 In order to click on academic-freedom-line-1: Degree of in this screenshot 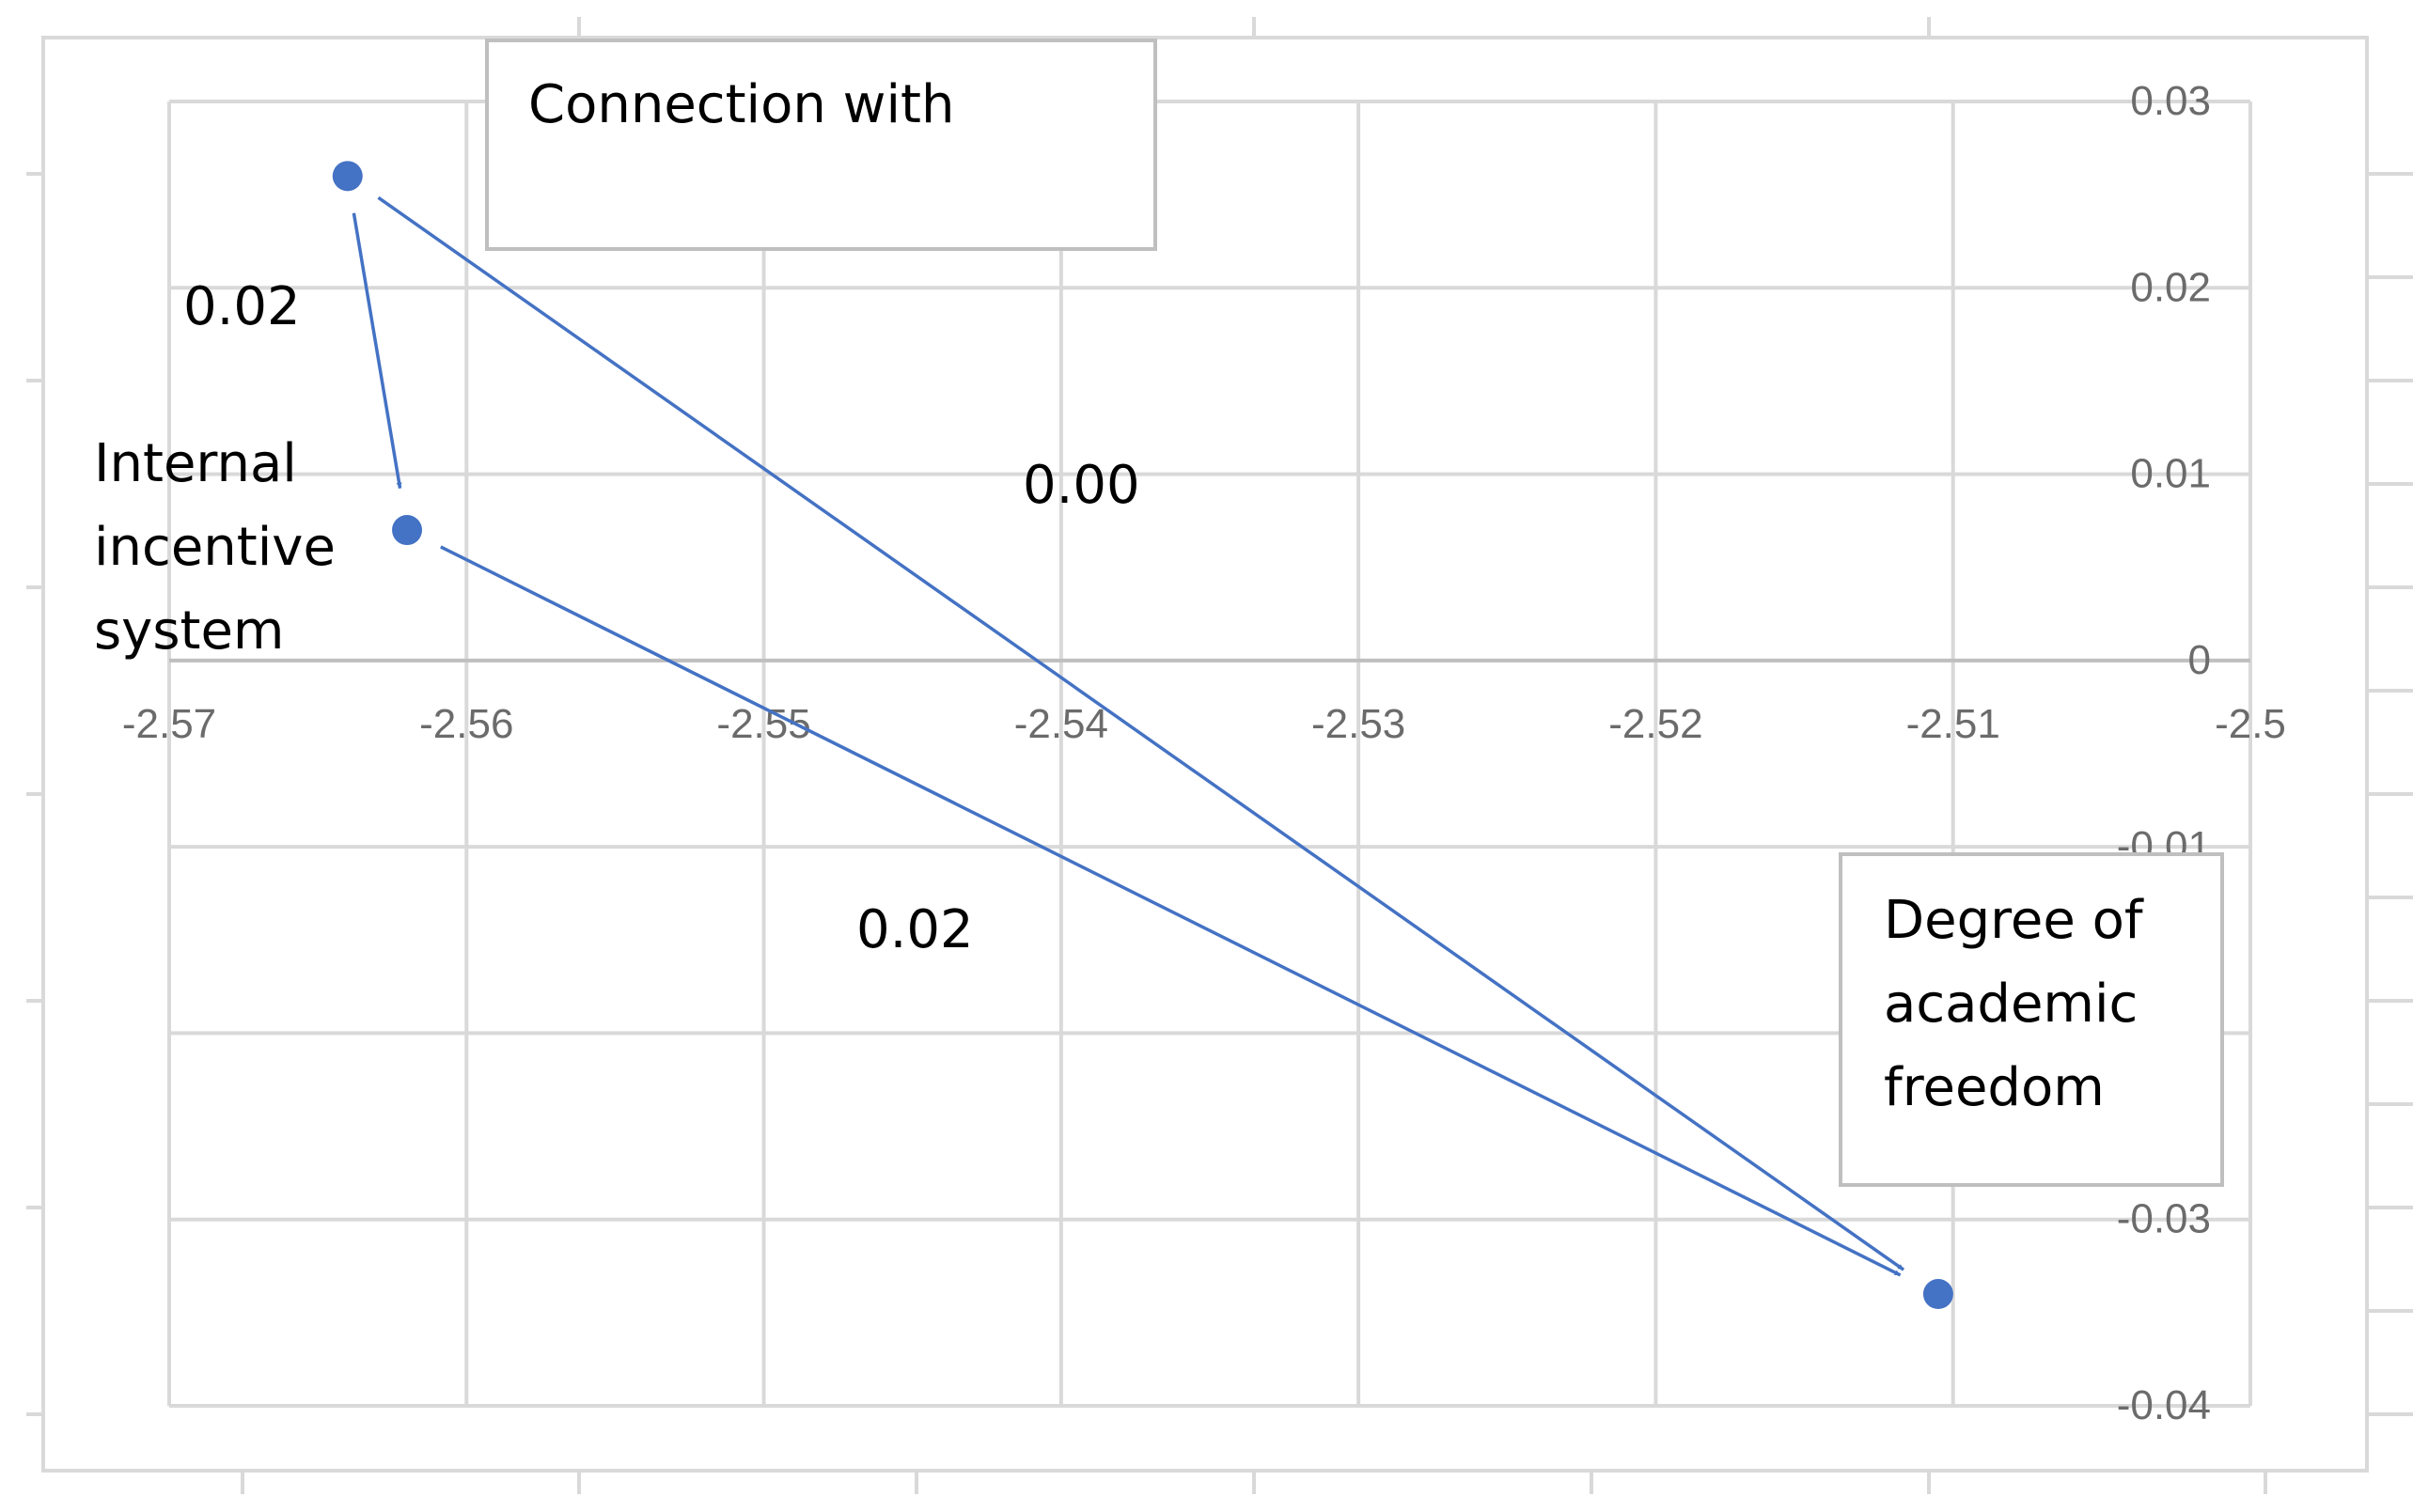, I will do `click(2014, 920)`.